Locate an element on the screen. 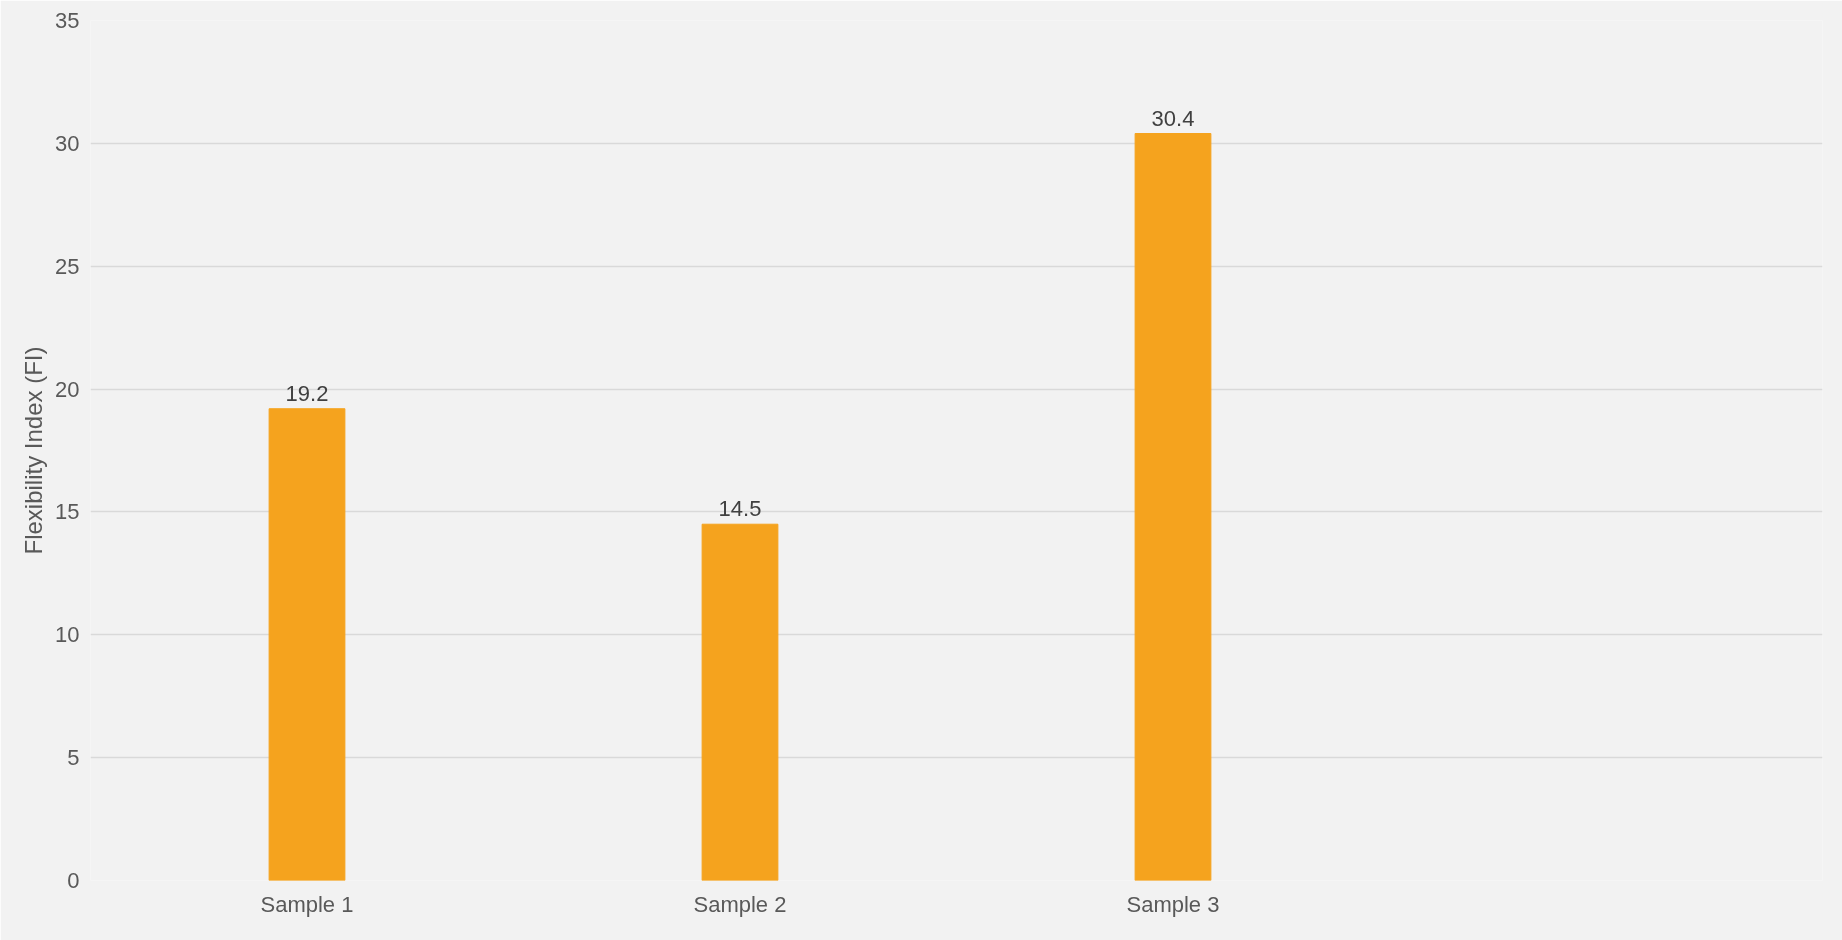  y-tick-label: 0 is located at coordinates (73, 880).